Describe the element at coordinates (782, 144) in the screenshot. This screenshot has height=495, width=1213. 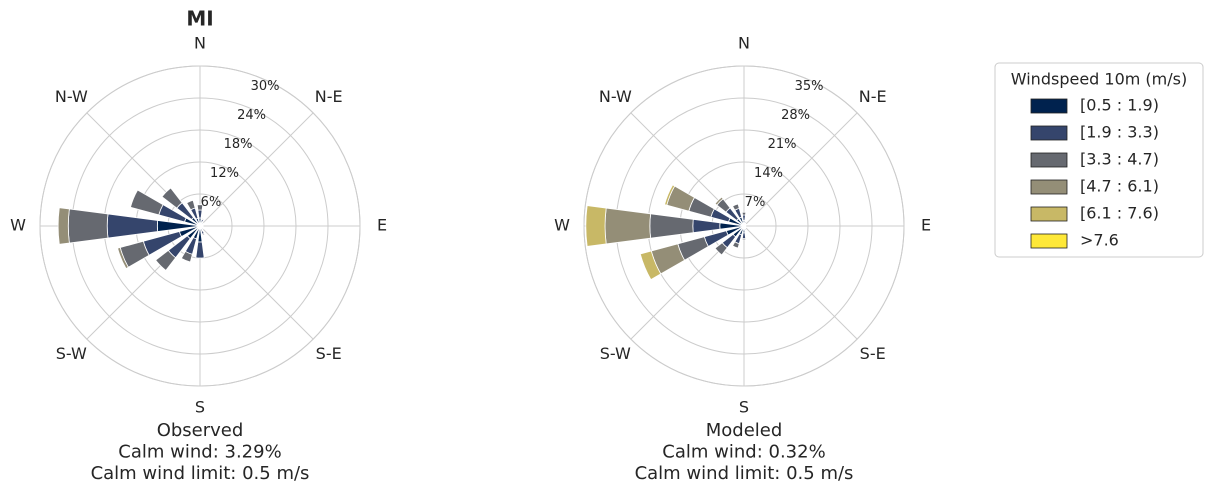
I see `r-tick-label: 21%` at that location.